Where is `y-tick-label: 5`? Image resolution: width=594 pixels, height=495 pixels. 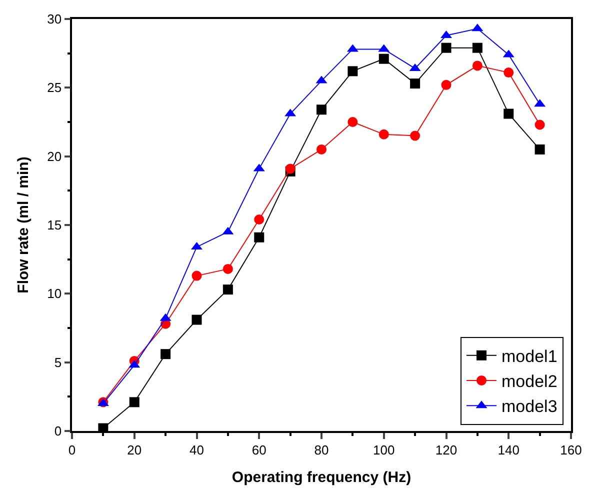
y-tick-label: 5 is located at coordinates (58, 362).